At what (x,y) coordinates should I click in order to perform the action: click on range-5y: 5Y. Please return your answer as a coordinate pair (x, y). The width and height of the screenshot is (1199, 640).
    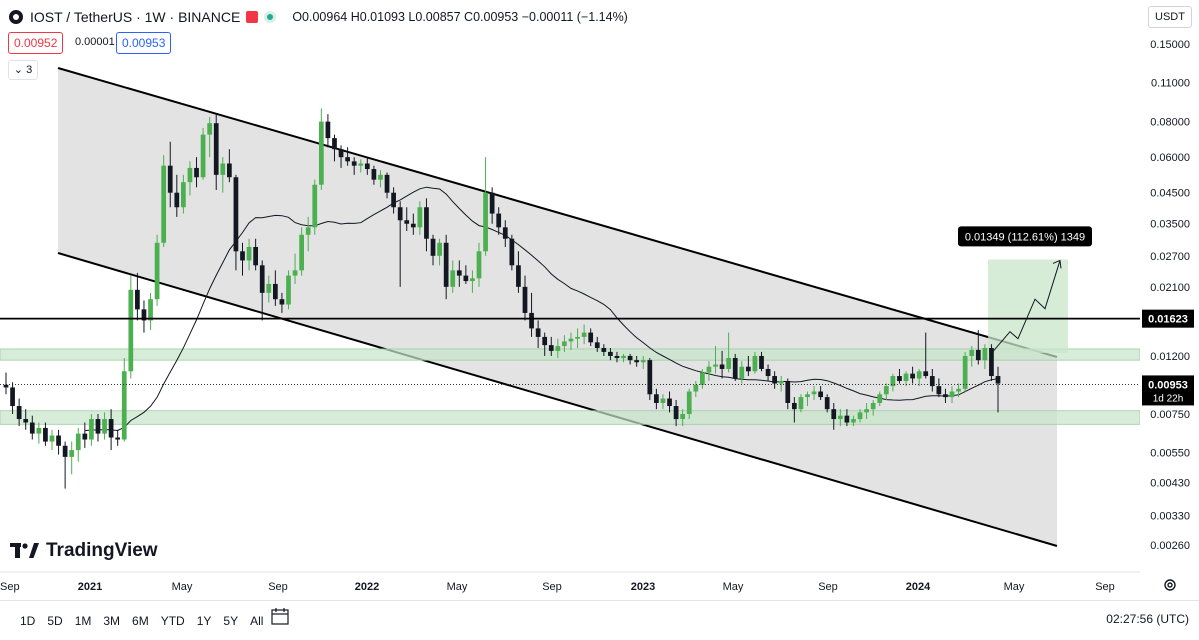
    Looking at the image, I should click on (231, 620).